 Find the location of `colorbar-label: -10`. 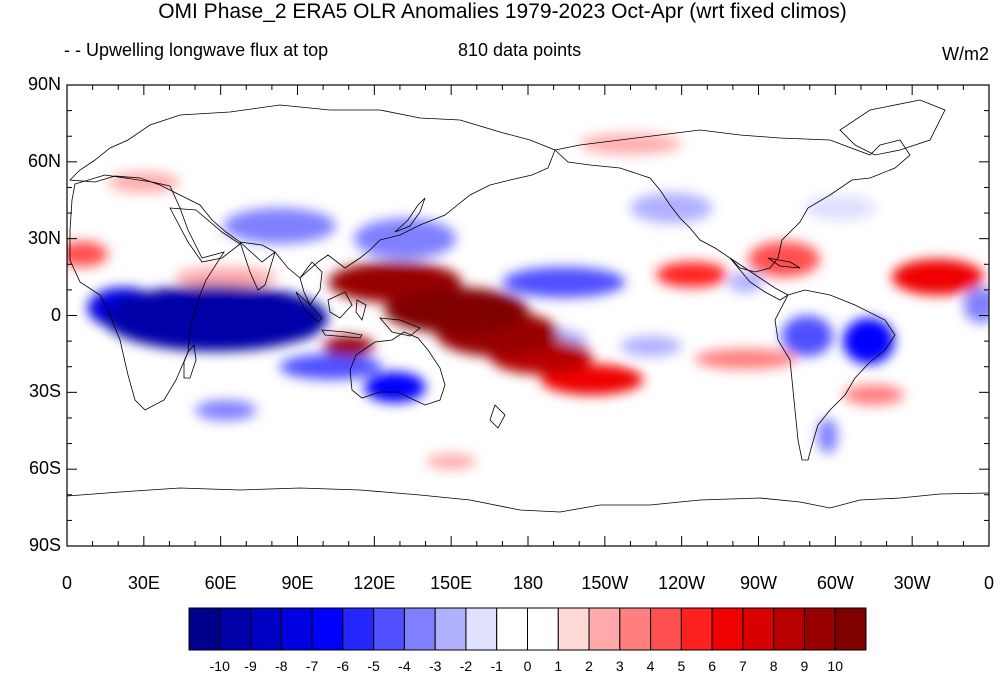

colorbar-label: -10 is located at coordinates (219, 666).